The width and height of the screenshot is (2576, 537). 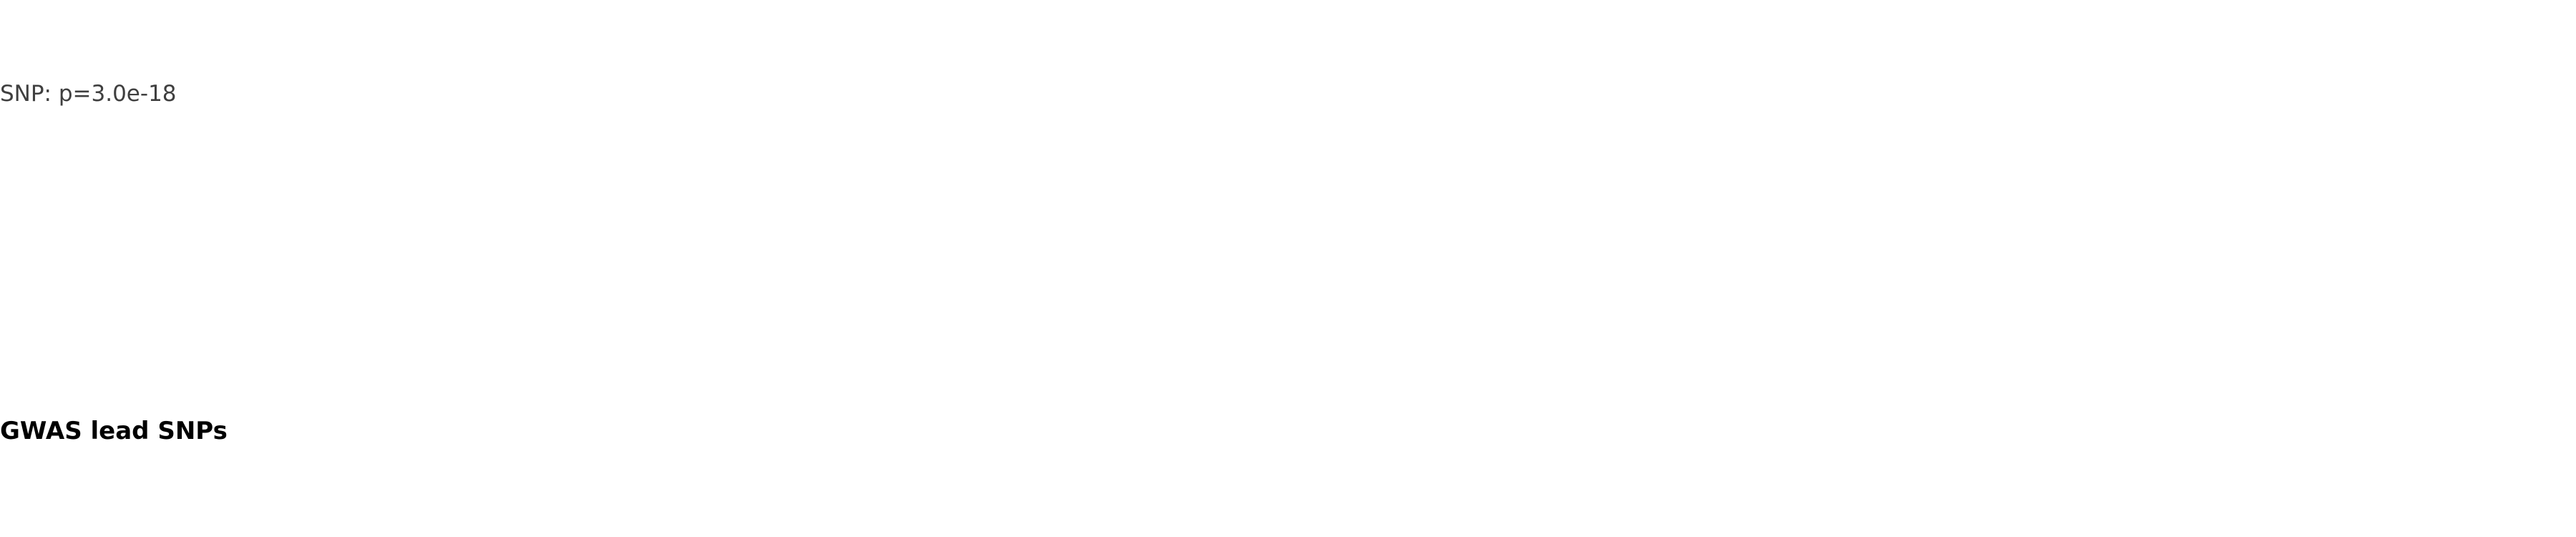 What do you see at coordinates (114, 431) in the screenshot?
I see `gwas-lead-snps-label: GWAS lead SNPs` at bounding box center [114, 431].